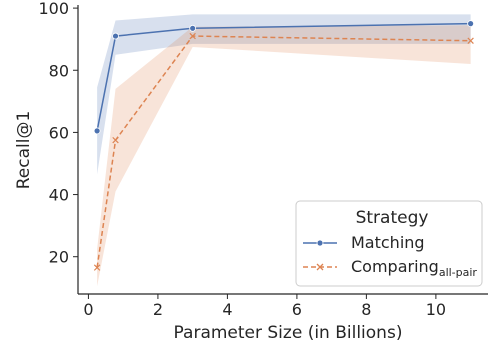 The height and width of the screenshot is (344, 501). I want to click on legend-box, so click(389, 243).